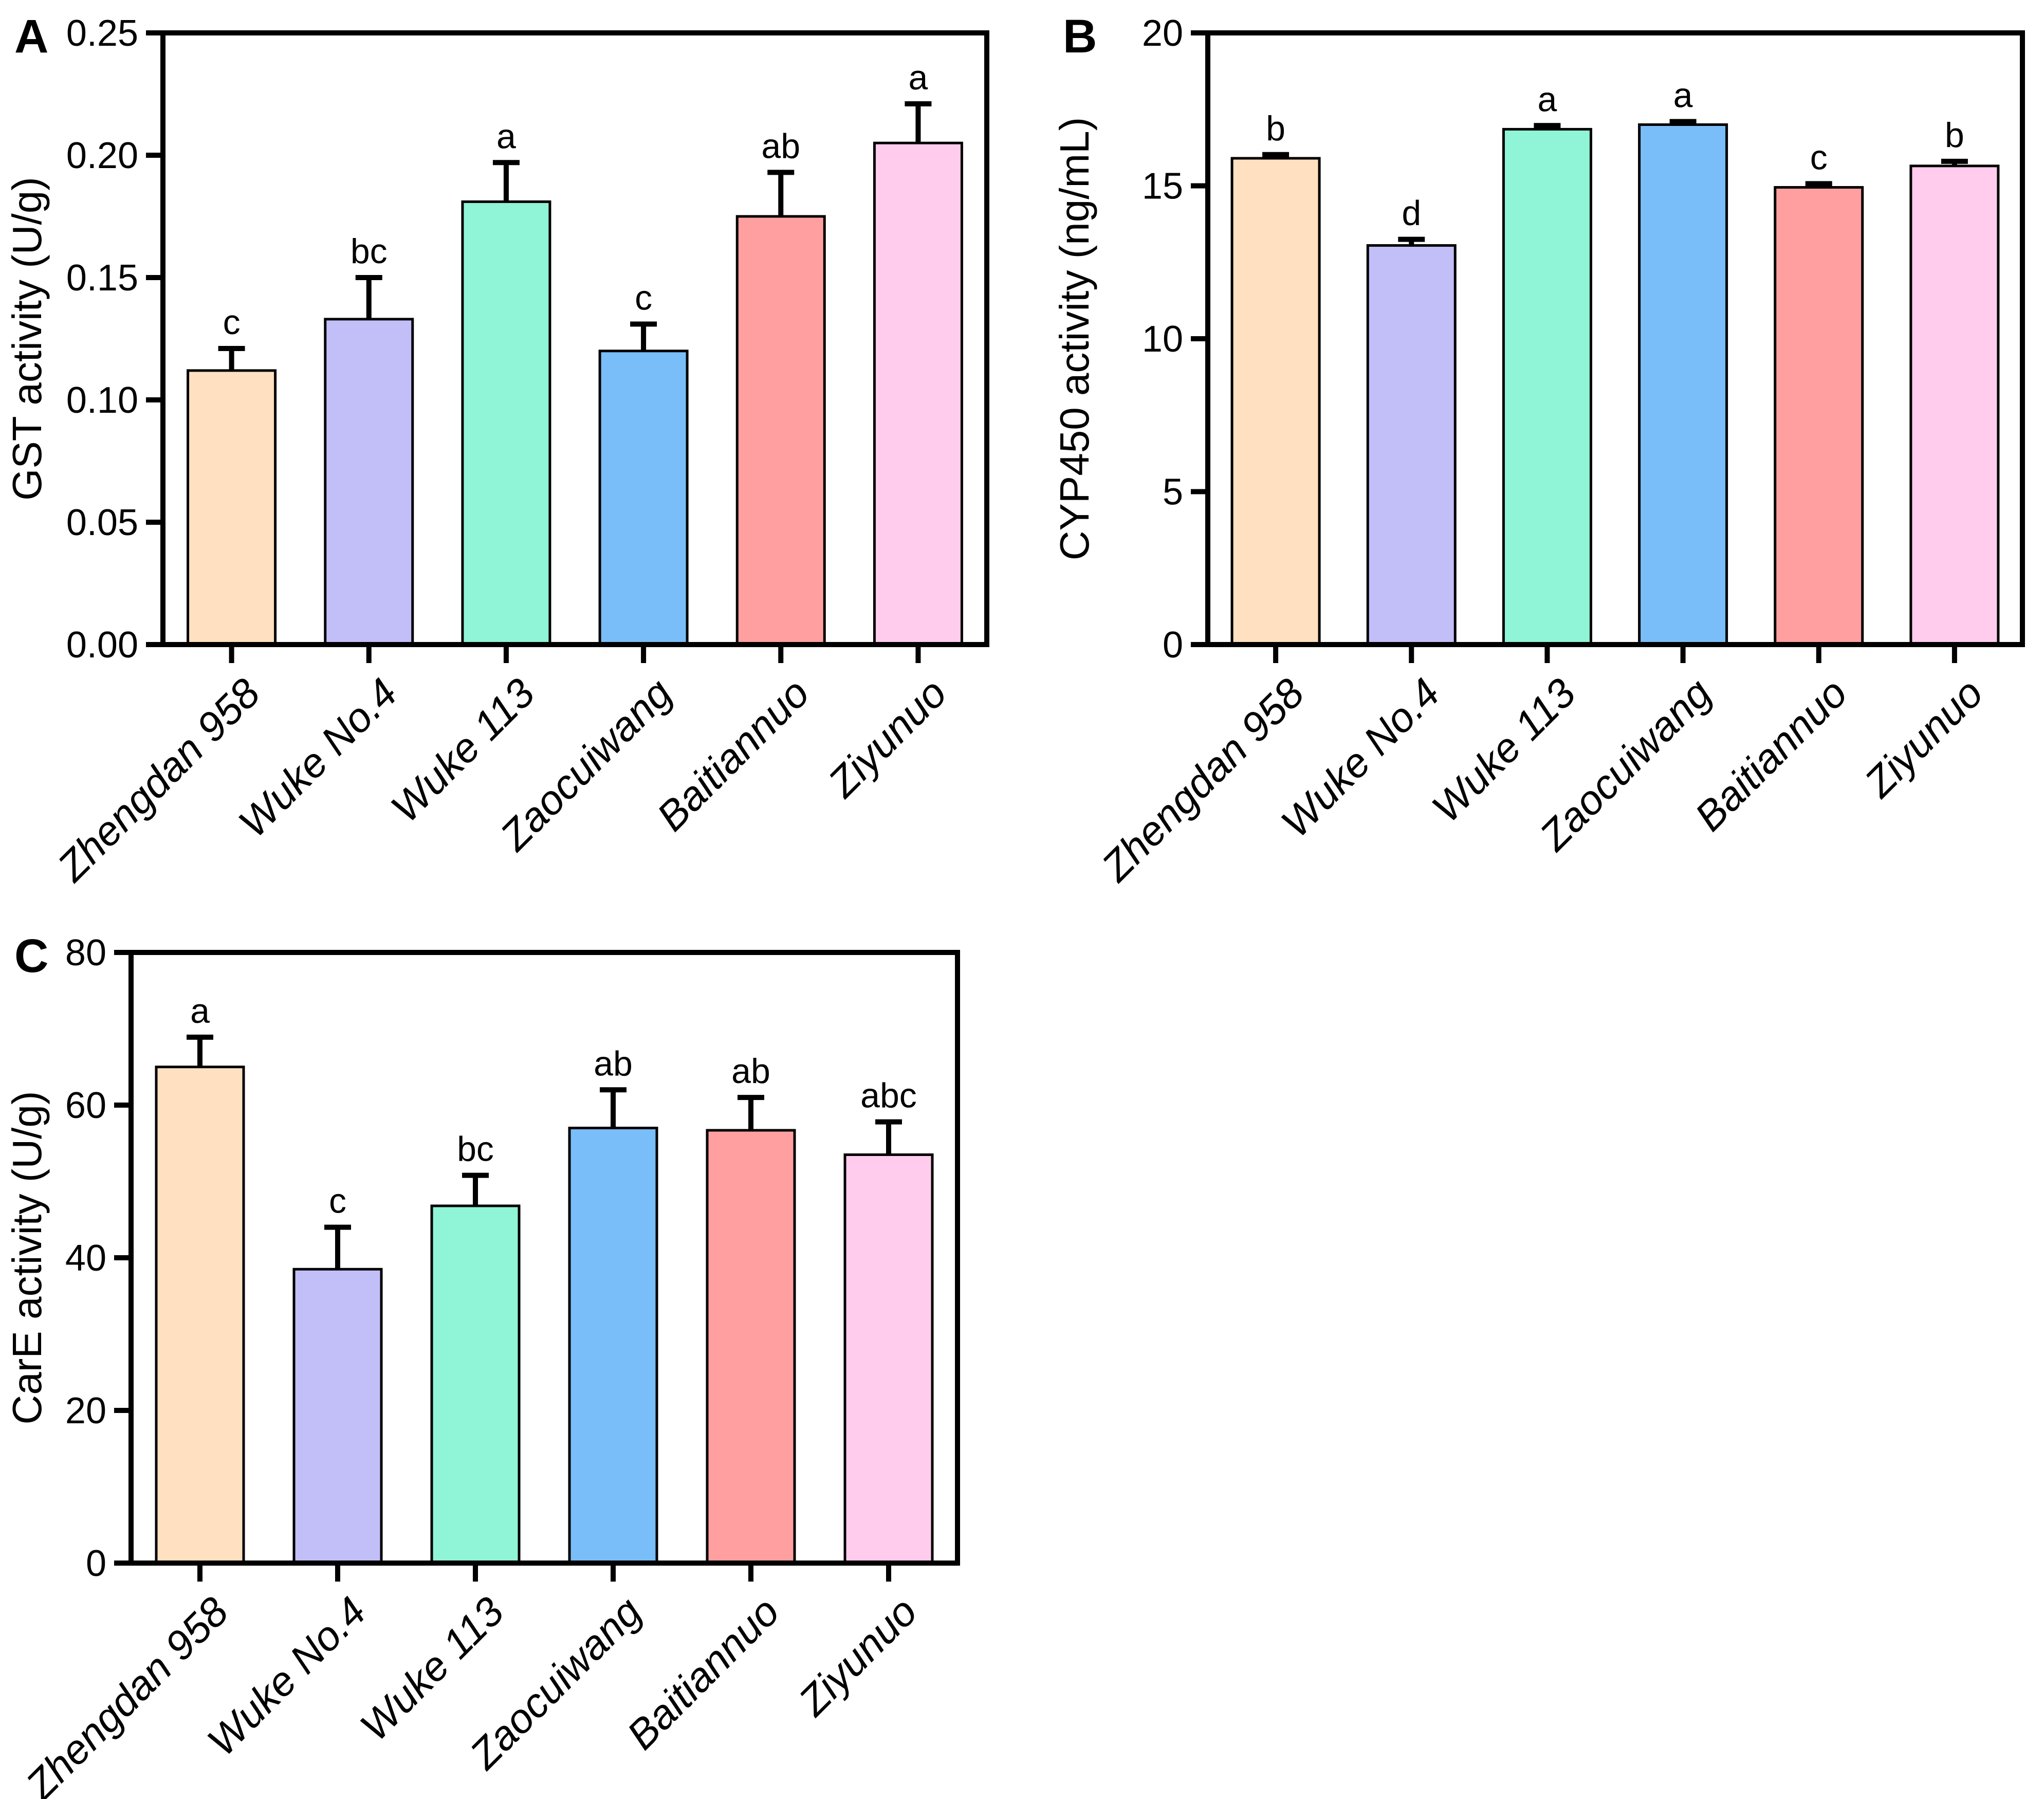 The height and width of the screenshot is (1799, 2044). What do you see at coordinates (1162, 339) in the screenshot?
I see `y-tick-label: 10` at bounding box center [1162, 339].